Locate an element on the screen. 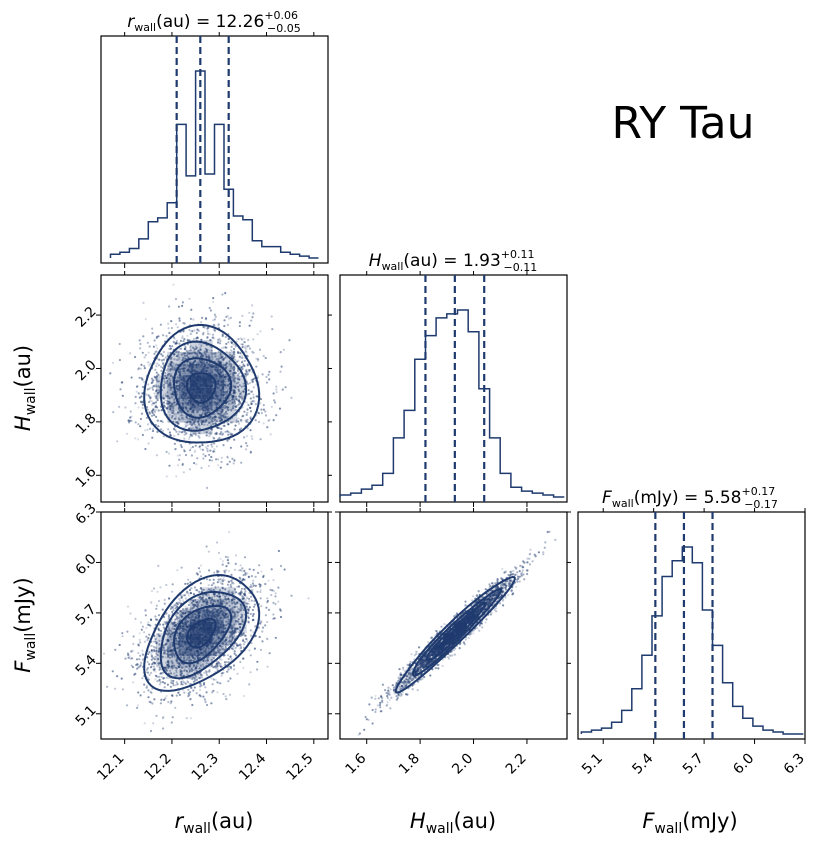 This screenshot has height=843, width=830. hist-title-h: Hwall(au) = 1.93+0.11 −0.11 is located at coordinates (453, 261).